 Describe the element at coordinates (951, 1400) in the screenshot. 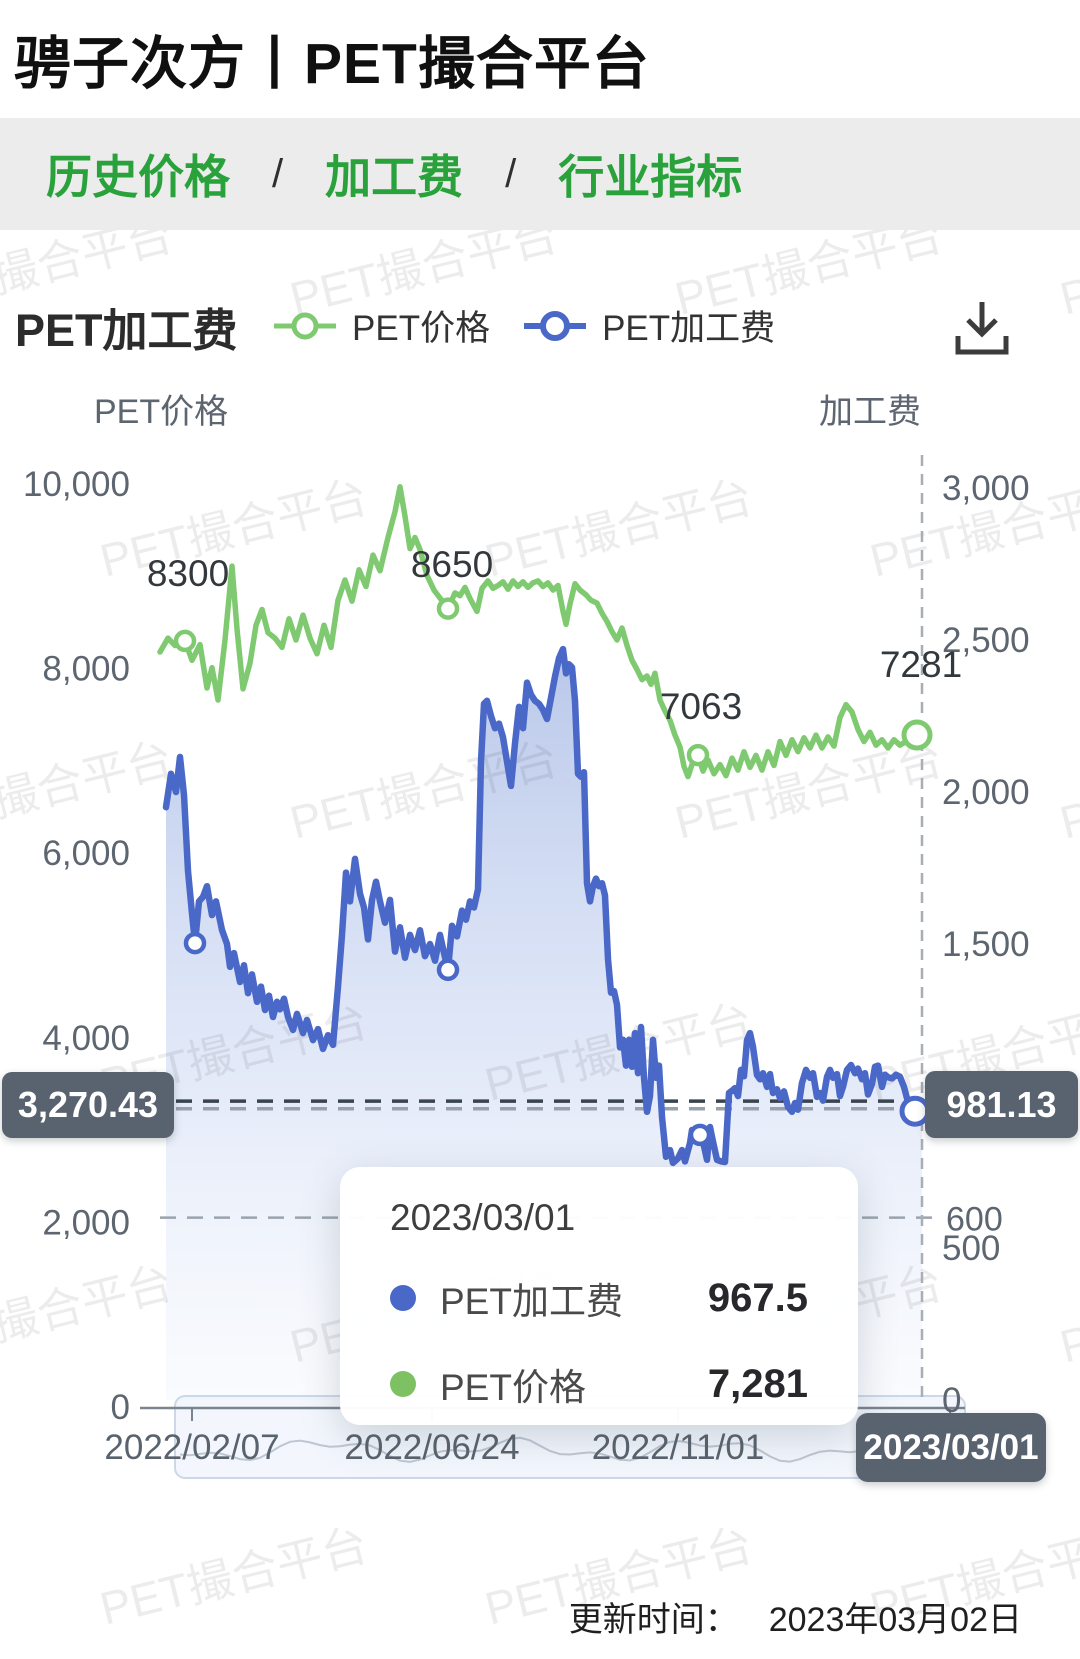

I see `right-y-tick-label: 0` at that location.